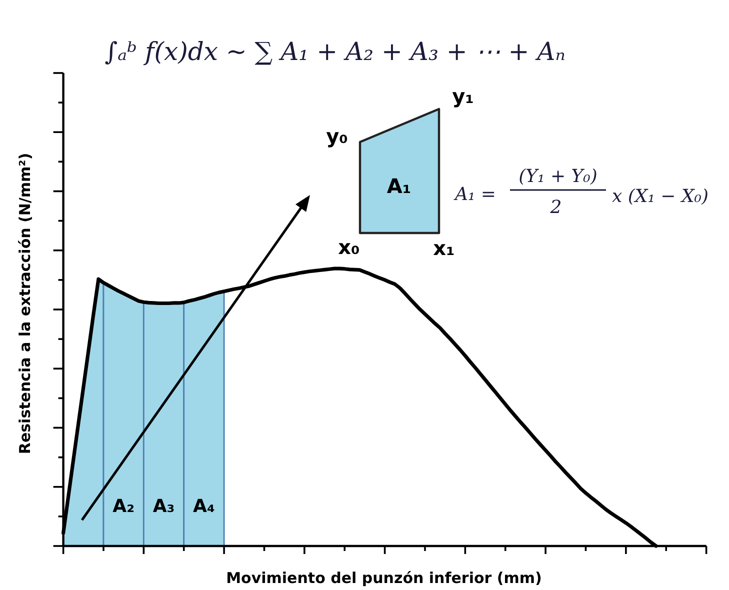  What do you see at coordinates (349, 247) in the screenshot?
I see `text: x₀` at bounding box center [349, 247].